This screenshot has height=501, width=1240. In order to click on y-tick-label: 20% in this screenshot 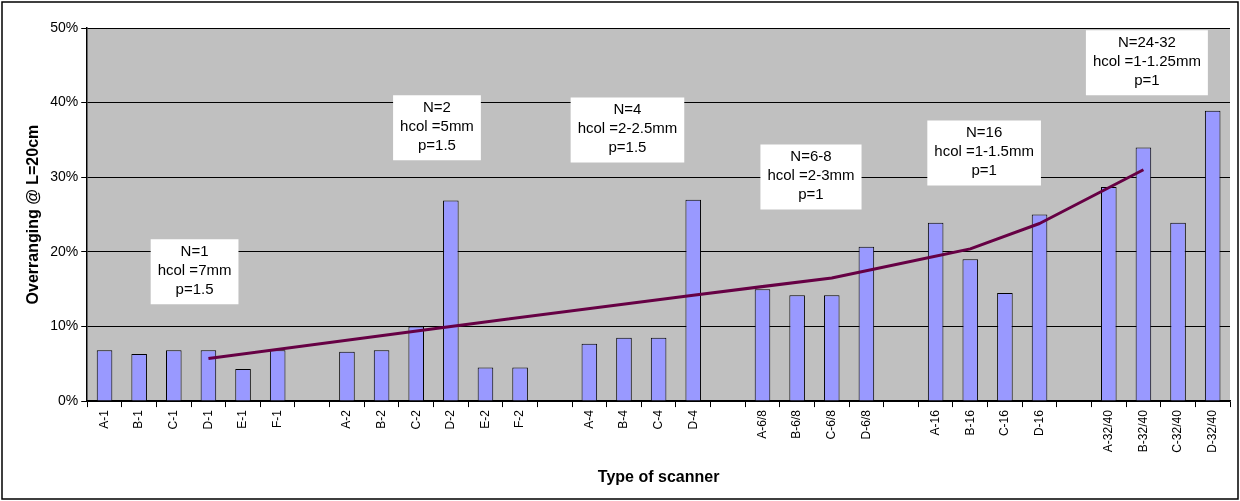, I will do `click(64, 250)`.